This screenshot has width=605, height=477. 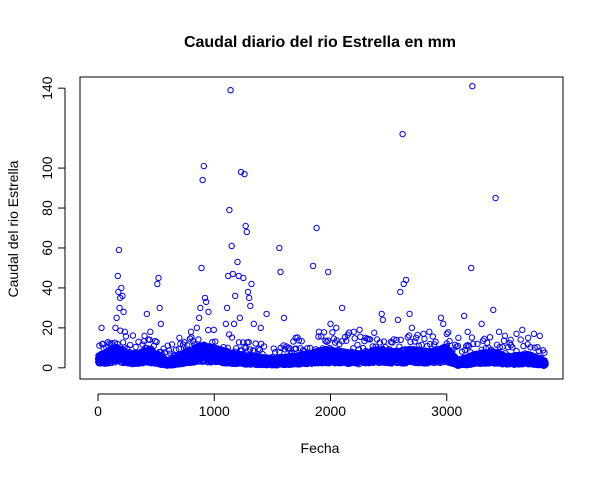 What do you see at coordinates (330, 411) in the screenshot?
I see `x-tick-label: 2000` at bounding box center [330, 411].